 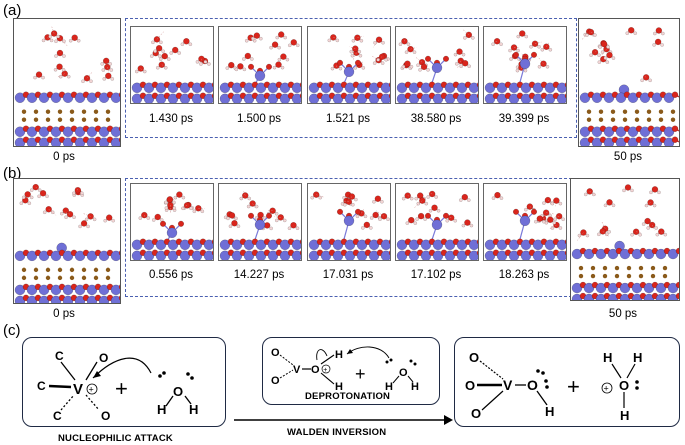 I want to click on time-label-end-b: 50 ps, so click(x=623, y=314).